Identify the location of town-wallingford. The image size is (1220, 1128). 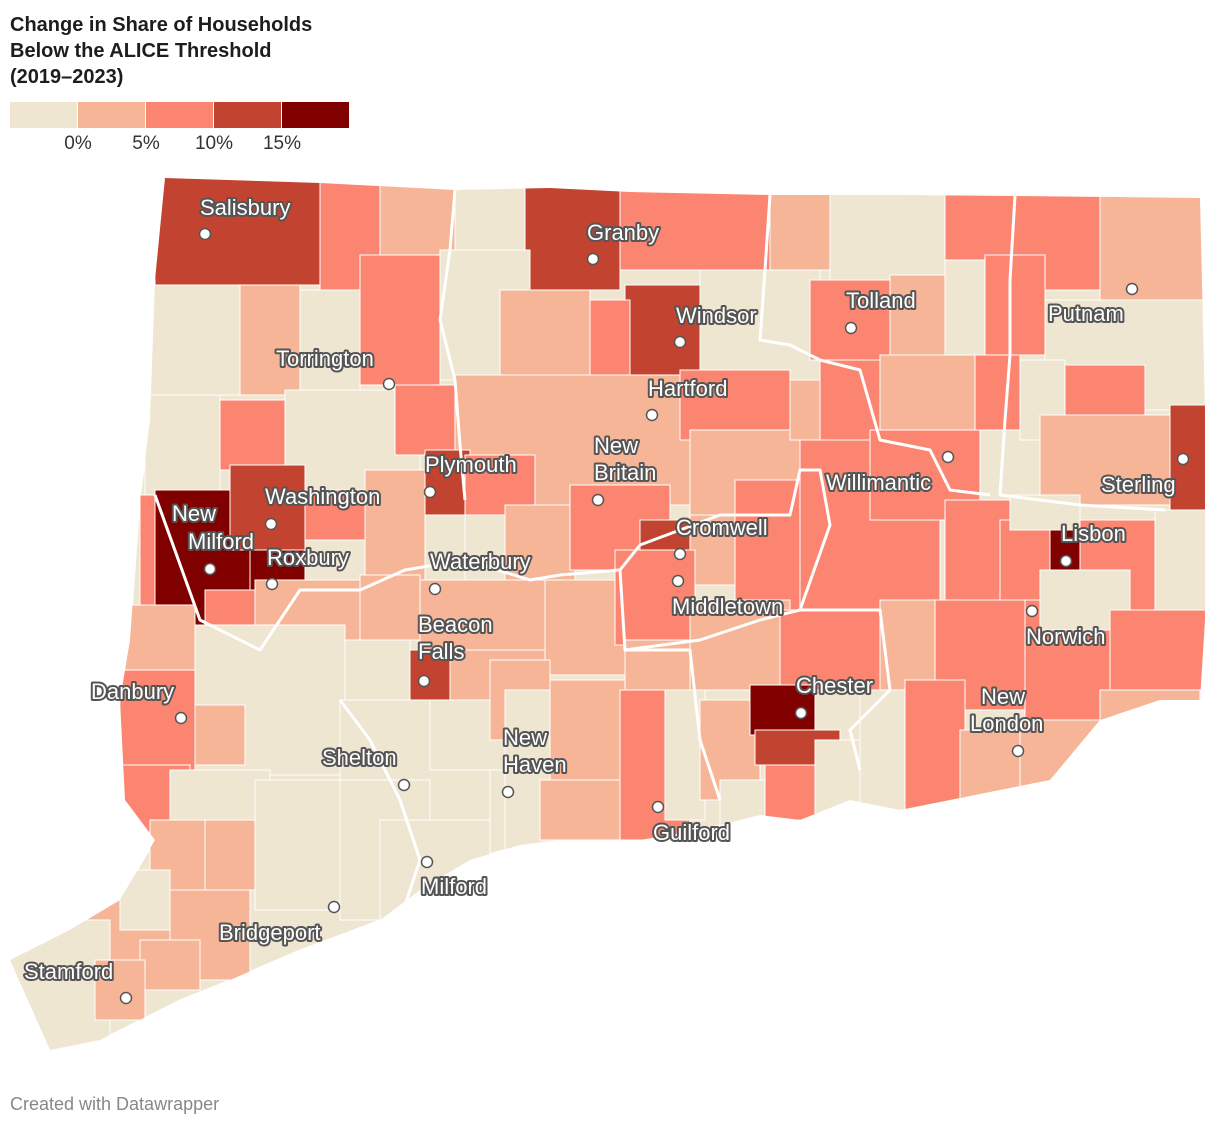
(587, 730).